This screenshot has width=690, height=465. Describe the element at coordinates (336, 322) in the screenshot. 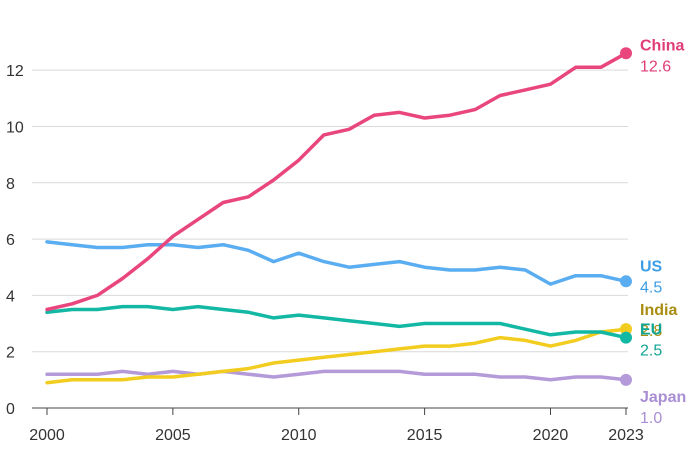

I see `line-eu` at that location.